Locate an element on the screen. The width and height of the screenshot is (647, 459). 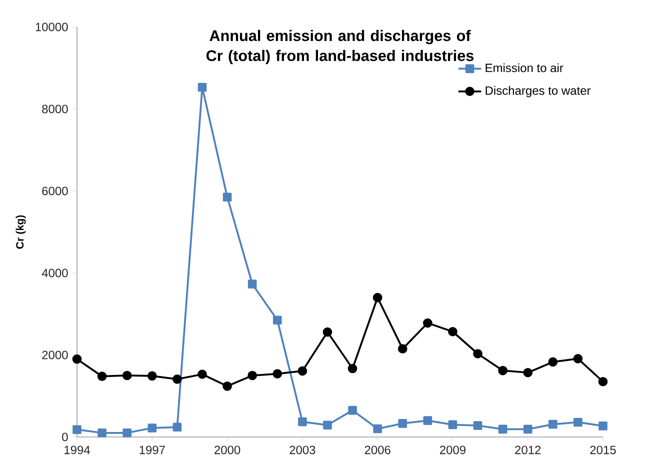
y-tick-label: 4000 is located at coordinates (55, 273).